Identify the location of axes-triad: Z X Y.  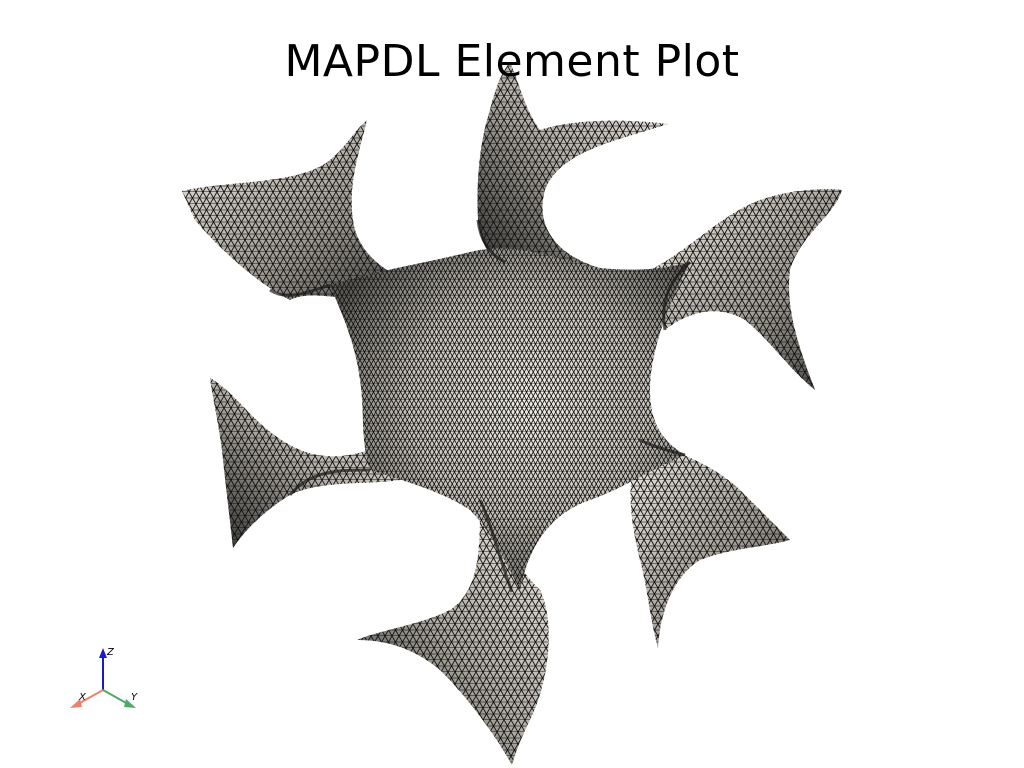
(104, 677).